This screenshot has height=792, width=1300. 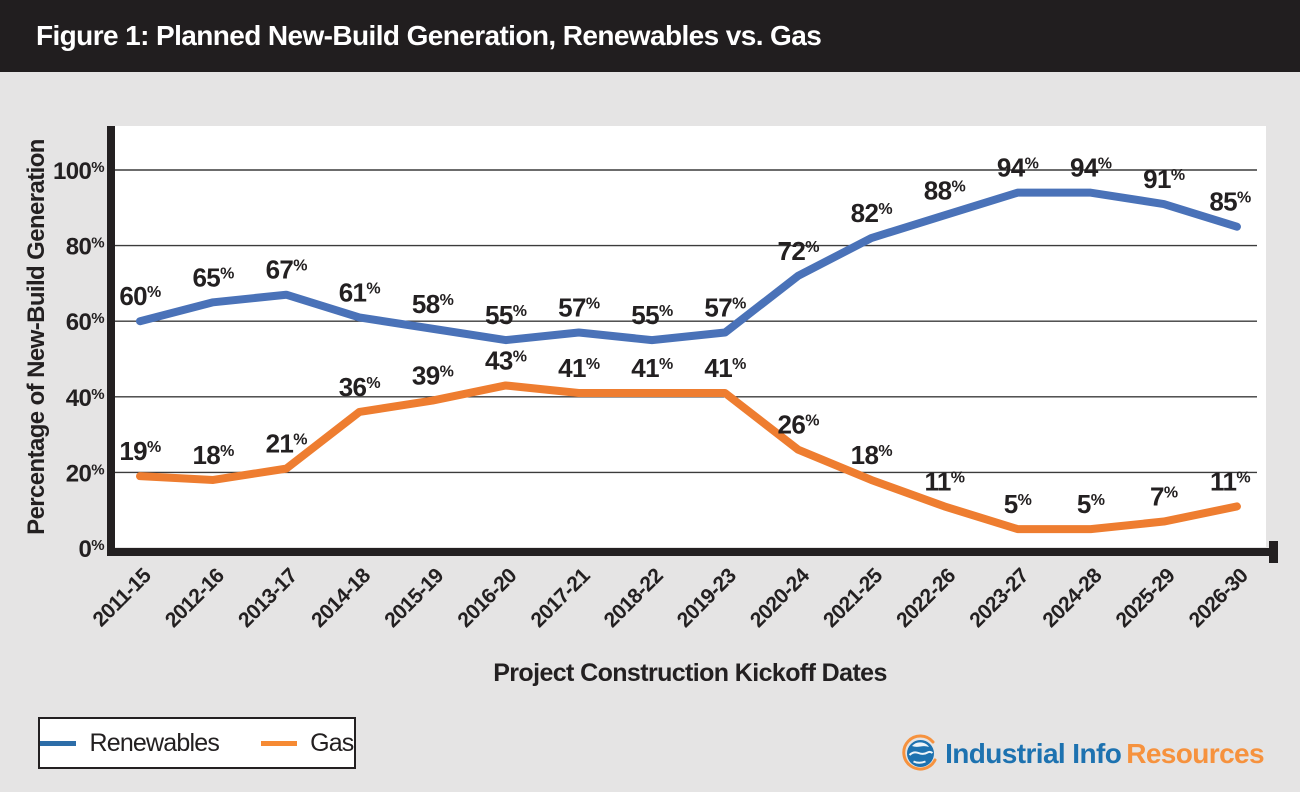 I want to click on renewables-data-label: 88%, so click(x=945, y=190).